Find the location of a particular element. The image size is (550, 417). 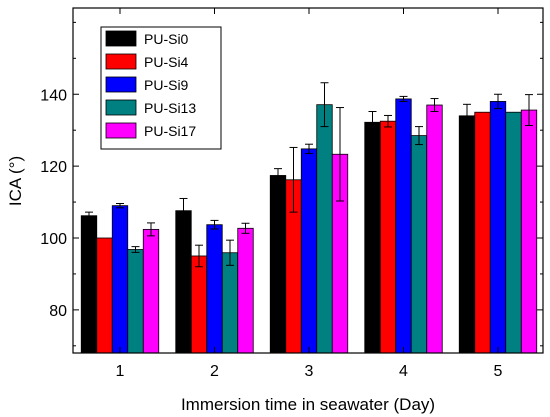

x-tick-label: 1 is located at coordinates (120, 371).